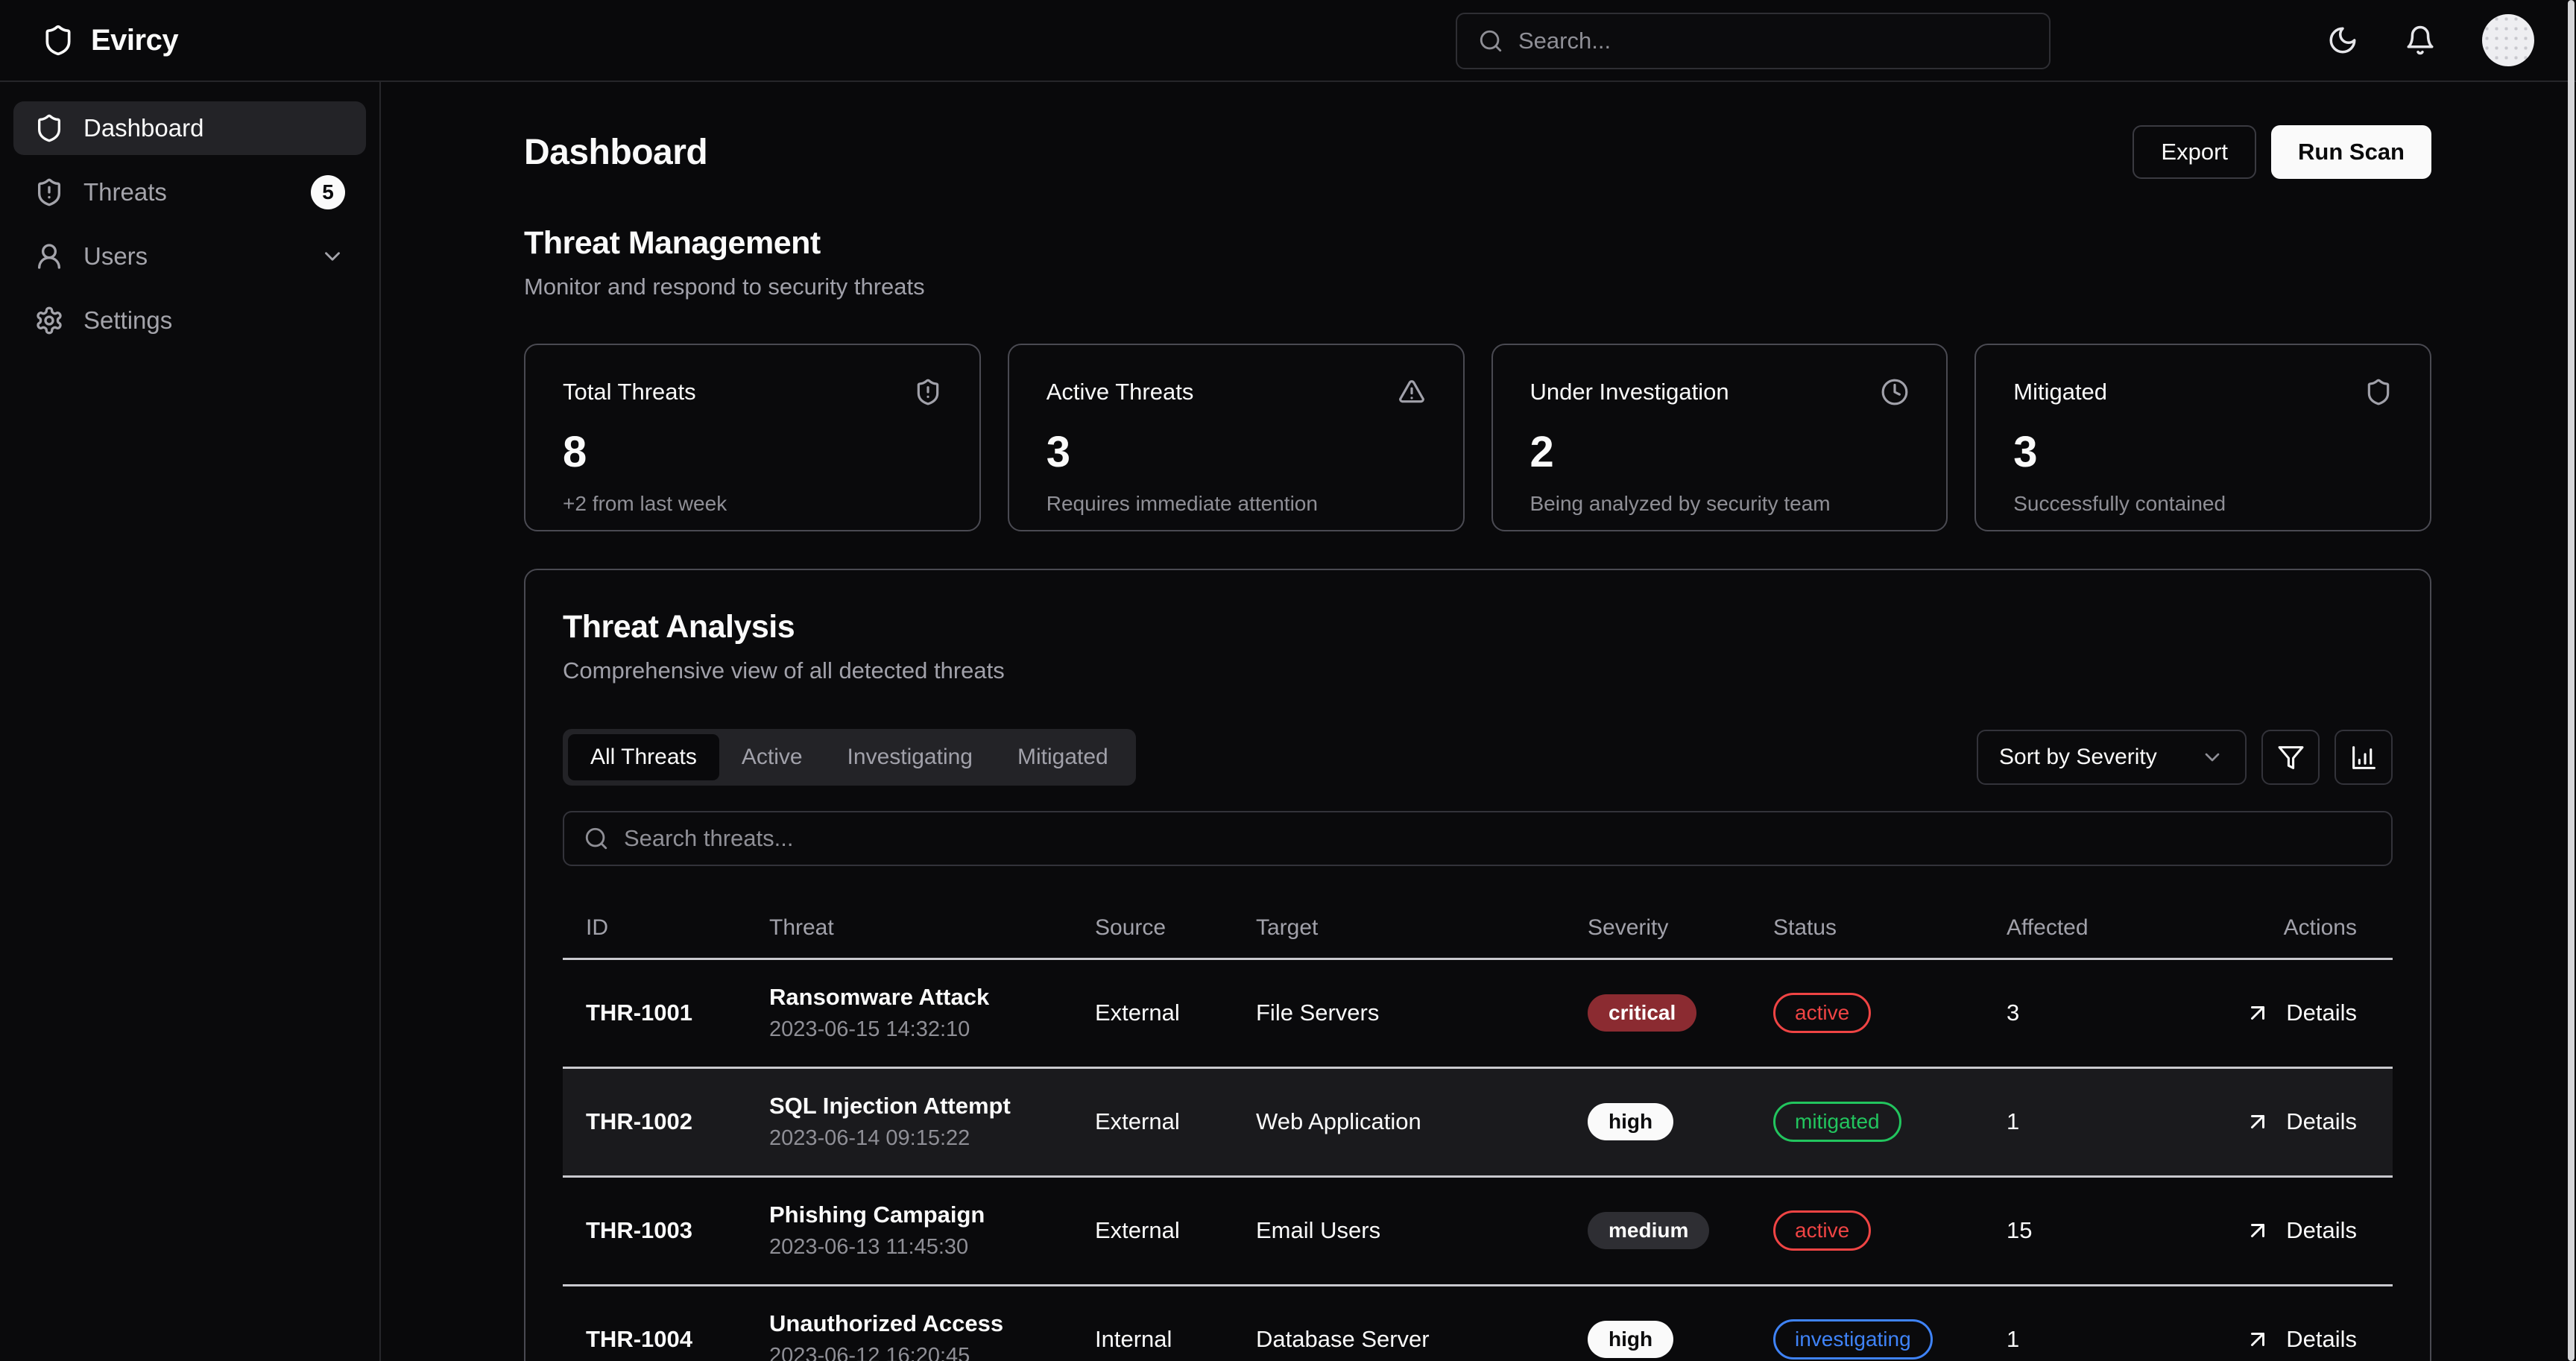 This screenshot has height=1361, width=2576. I want to click on sidebar-item-label: Settings, so click(128, 320).